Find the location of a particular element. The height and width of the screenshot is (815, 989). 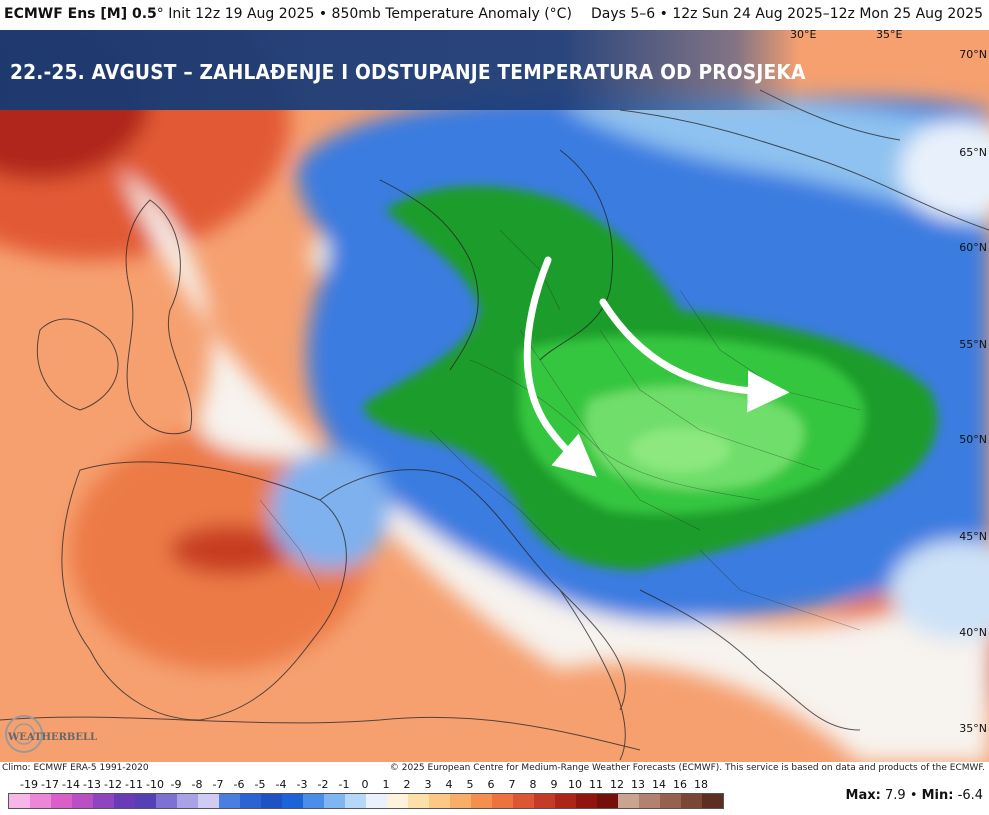

scale-tick-label: -4 is located at coordinates (281, 784).